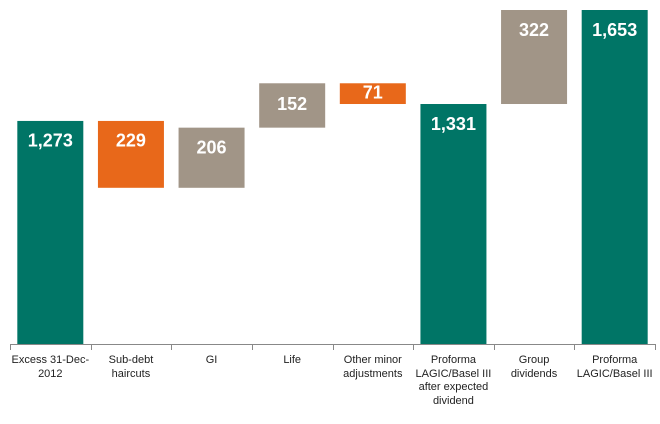  Describe the element at coordinates (292, 360) in the screenshot. I see `category-label: Life` at that location.